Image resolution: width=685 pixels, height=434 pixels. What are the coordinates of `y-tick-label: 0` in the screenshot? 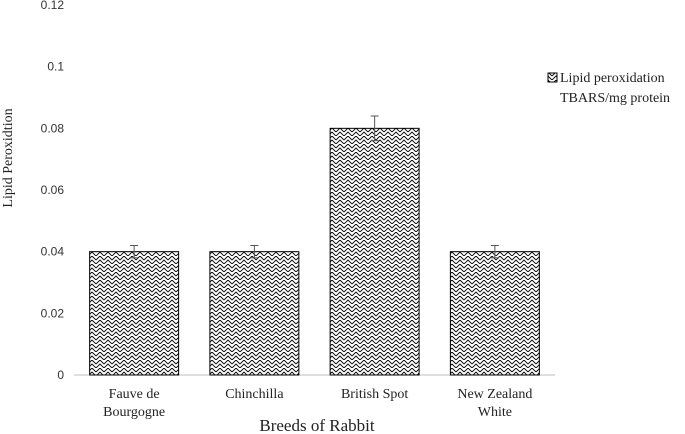 It's located at (60, 375).